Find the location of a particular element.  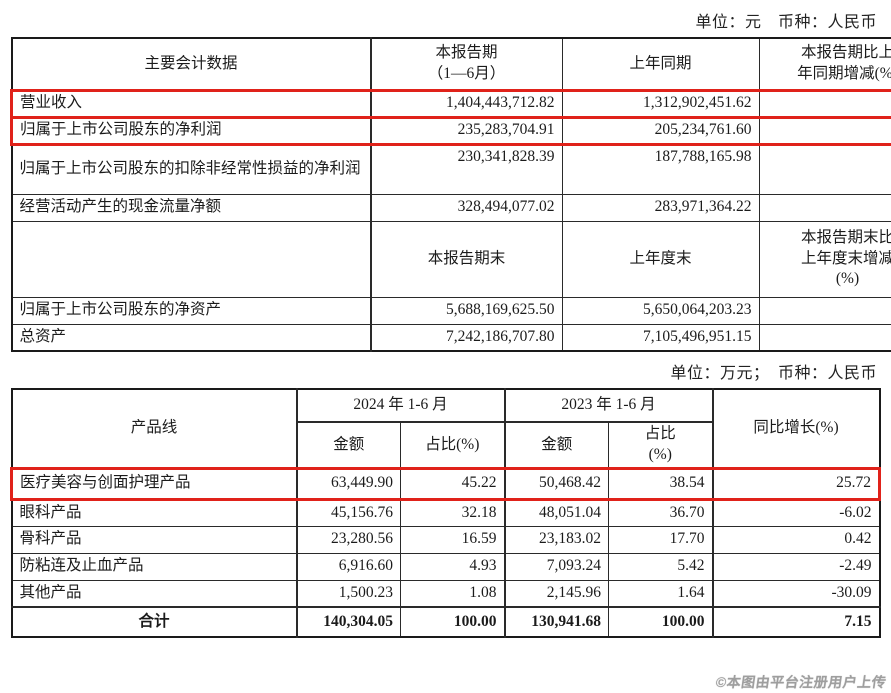

header-empty is located at coordinates (191, 259).